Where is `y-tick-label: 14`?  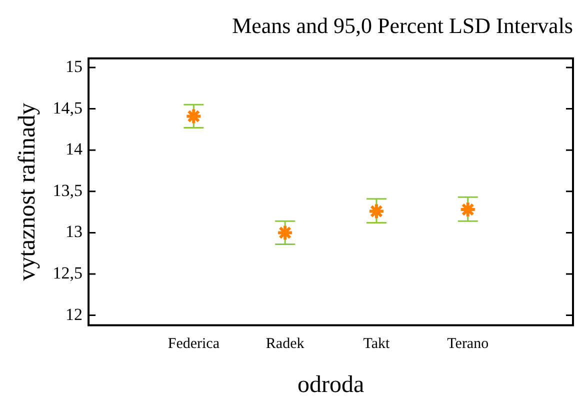 y-tick-label: 14 is located at coordinates (75, 149).